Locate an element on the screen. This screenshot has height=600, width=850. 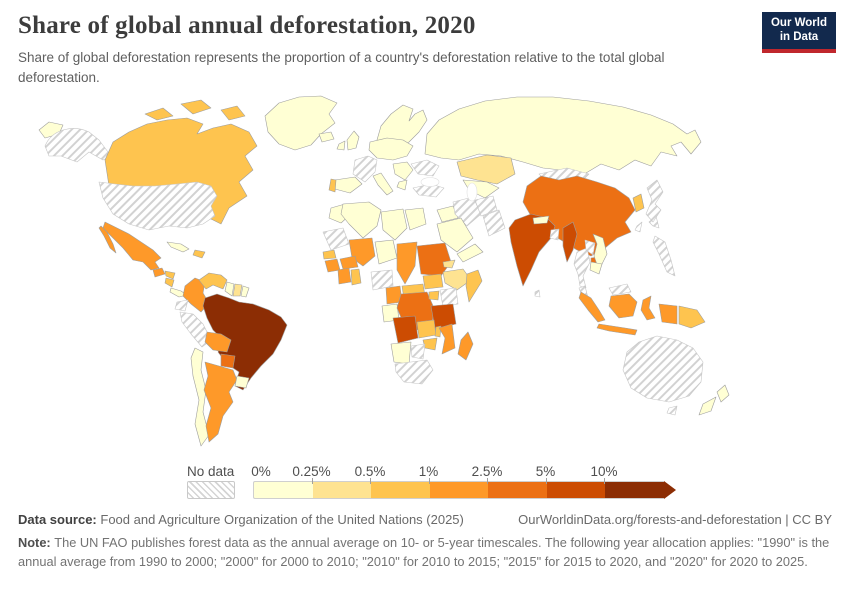
country-ireland is located at coordinates (341, 145).